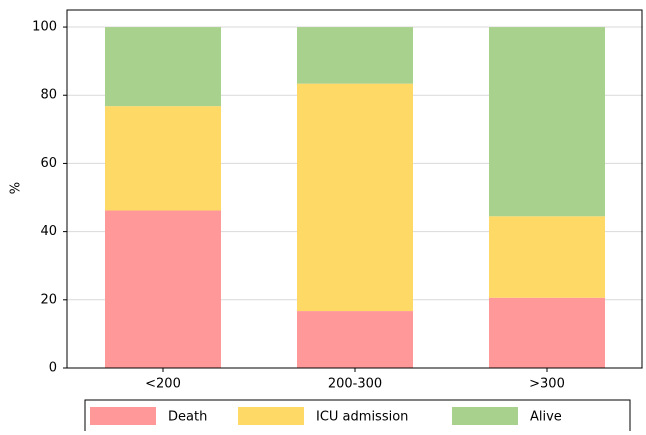 The width and height of the screenshot is (646, 435). I want to click on x-tick-label: <200, so click(163, 384).